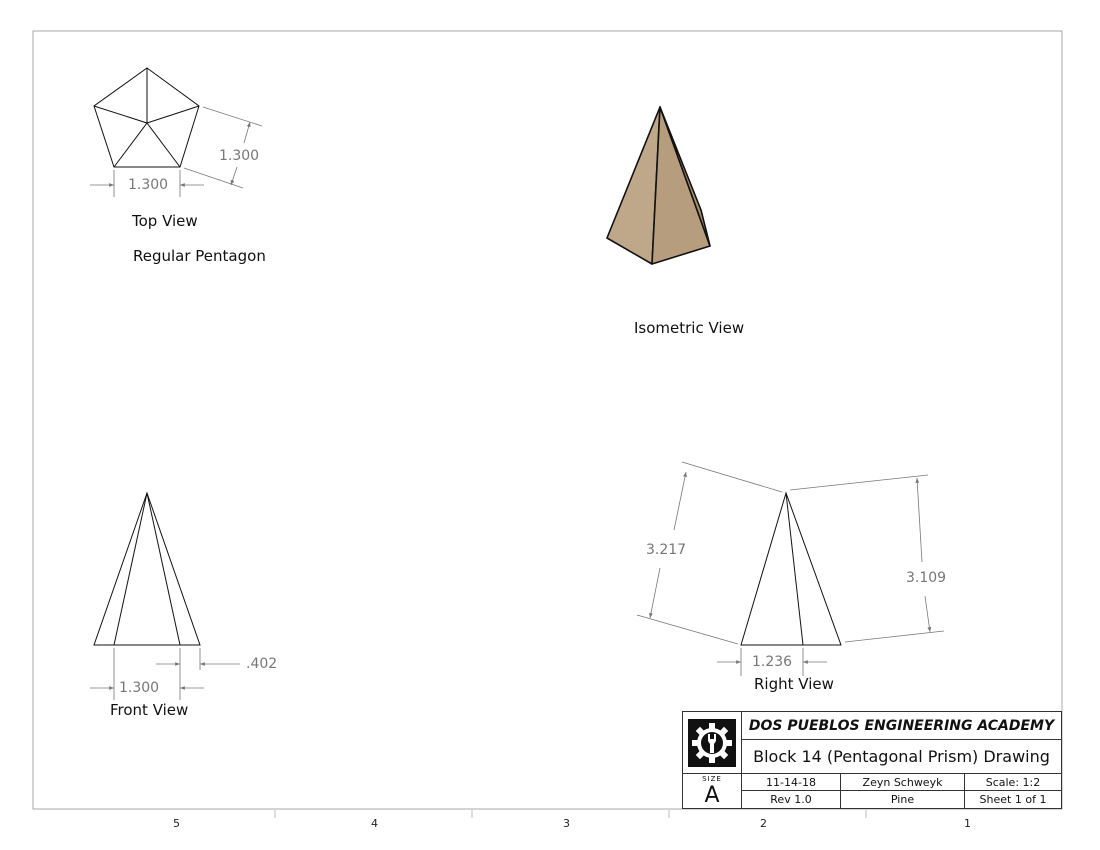 The width and height of the screenshot is (1100, 850). I want to click on front-view-label: Front View, so click(149, 710).